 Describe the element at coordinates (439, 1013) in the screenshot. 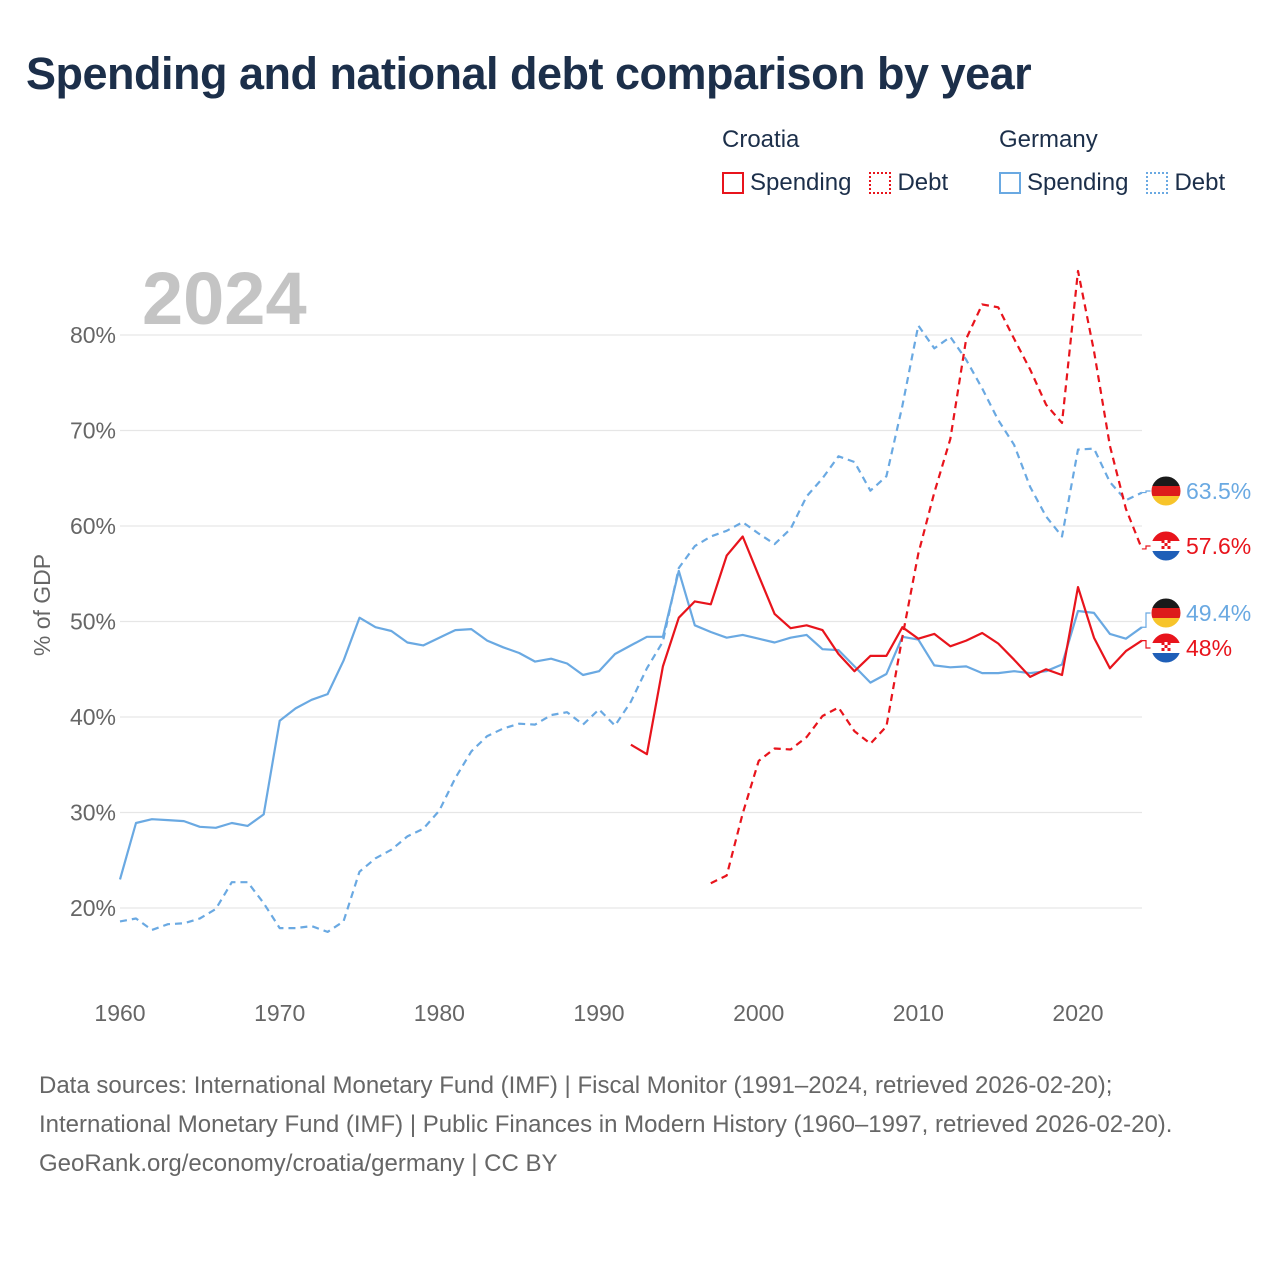

I see `x-tick-label: 1980` at that location.